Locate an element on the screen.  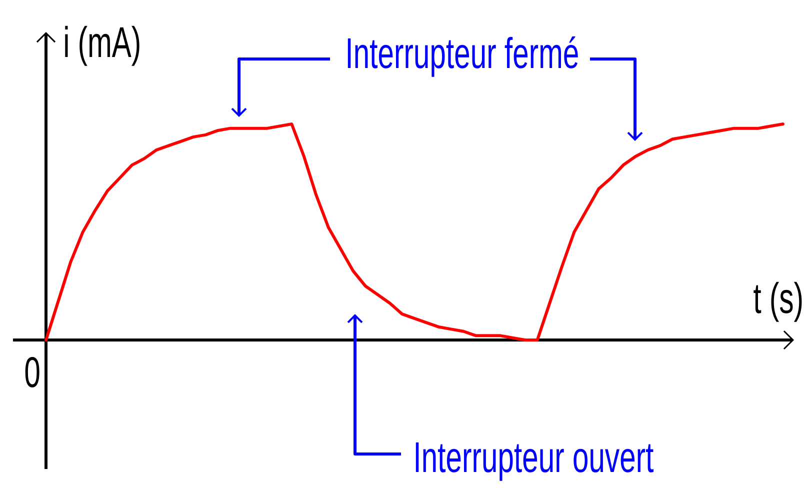
x-axis-title: t (s) is located at coordinates (778, 302).